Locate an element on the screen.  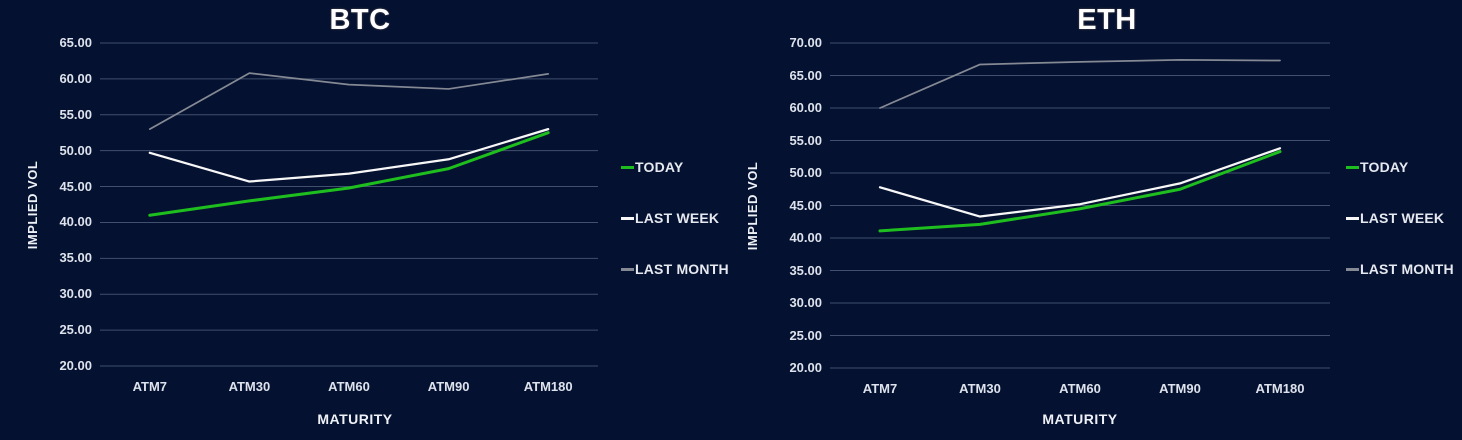
legend-btc: TODAY LAST WEEK LAST MONTH is located at coordinates (675, 218).